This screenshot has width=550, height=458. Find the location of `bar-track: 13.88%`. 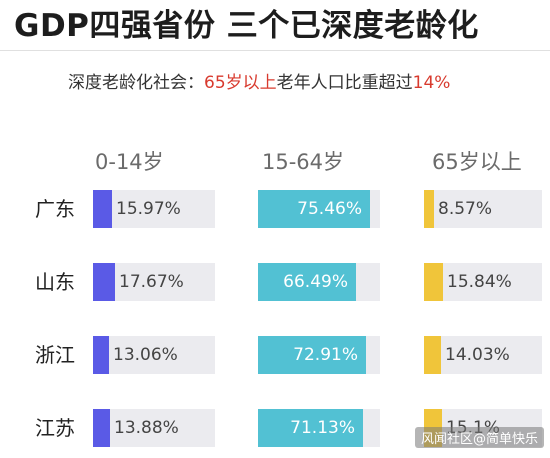

bar-track: 13.88% is located at coordinates (154, 428).